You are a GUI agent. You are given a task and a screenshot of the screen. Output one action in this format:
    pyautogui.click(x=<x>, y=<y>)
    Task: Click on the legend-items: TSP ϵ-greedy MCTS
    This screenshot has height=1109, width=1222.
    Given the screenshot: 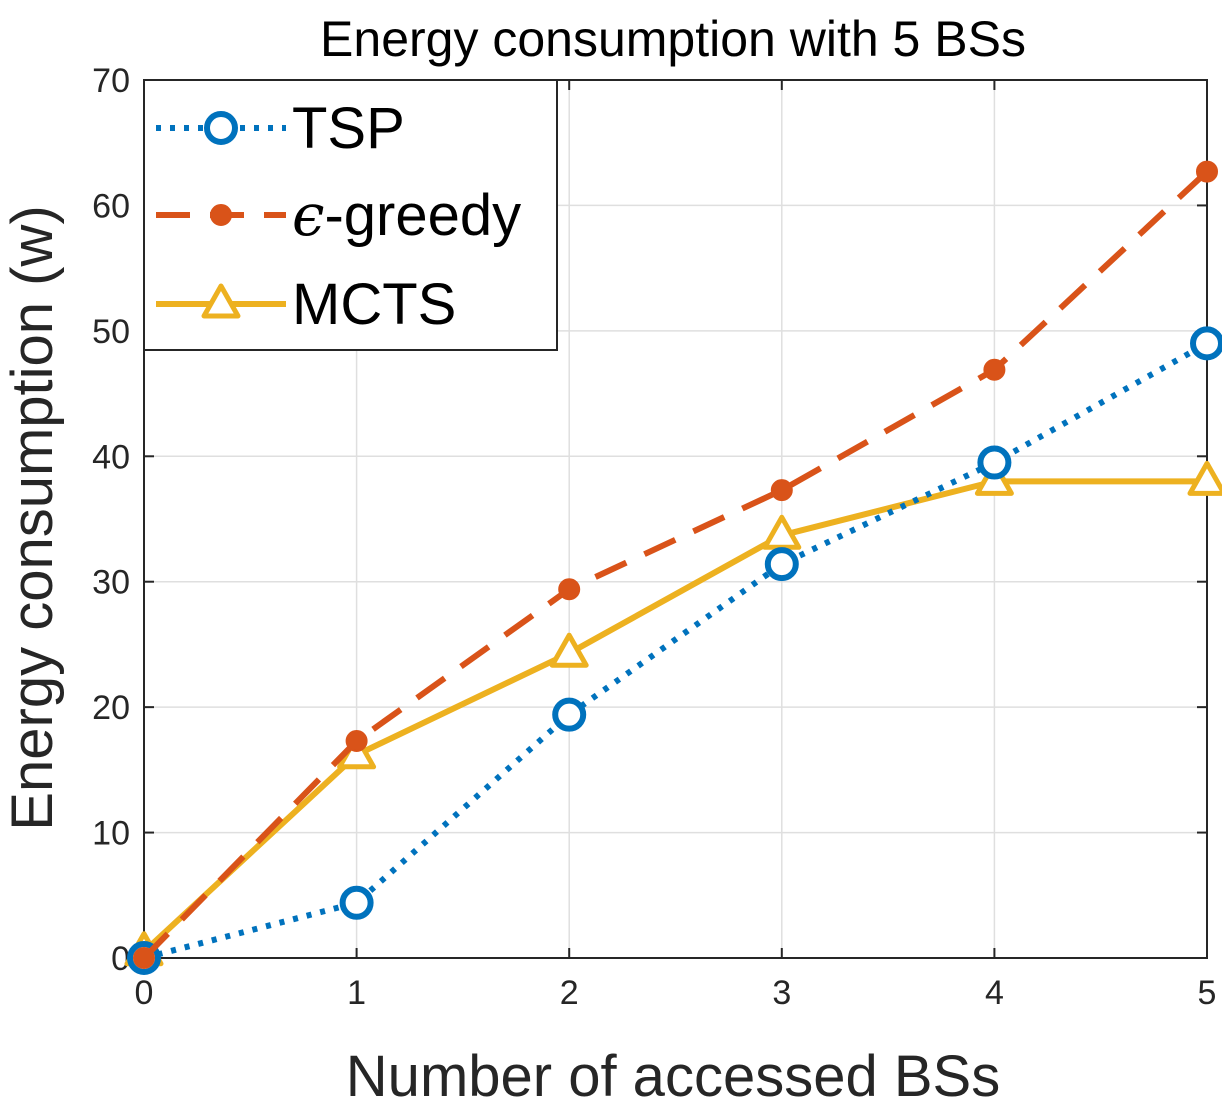 What is the action you would take?
    pyautogui.click(x=338, y=216)
    